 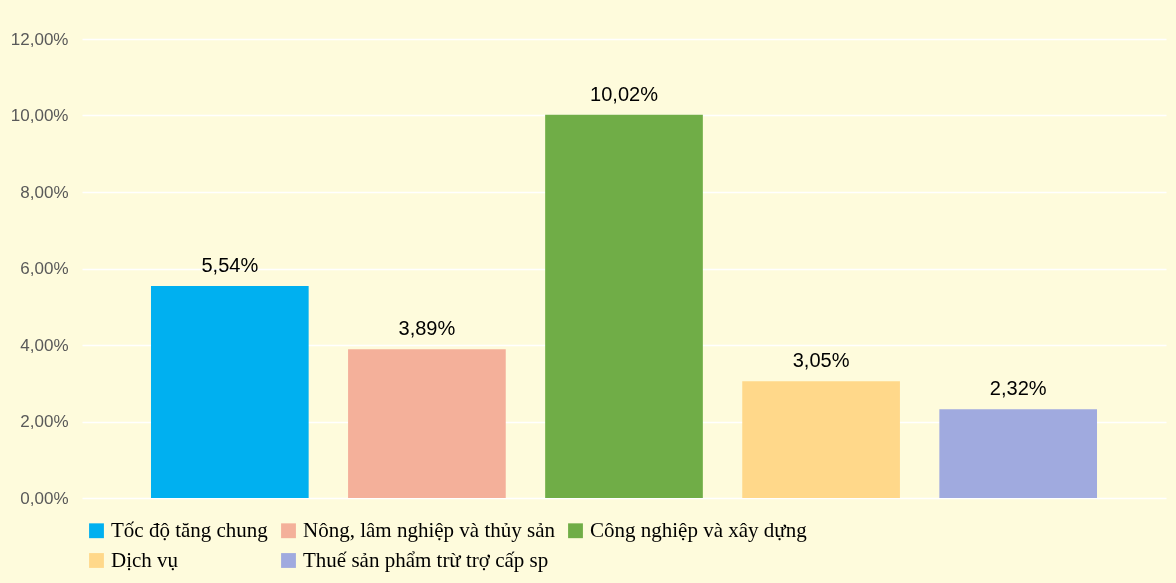 I want to click on y-tick-label: 10,00%, so click(x=39, y=115).